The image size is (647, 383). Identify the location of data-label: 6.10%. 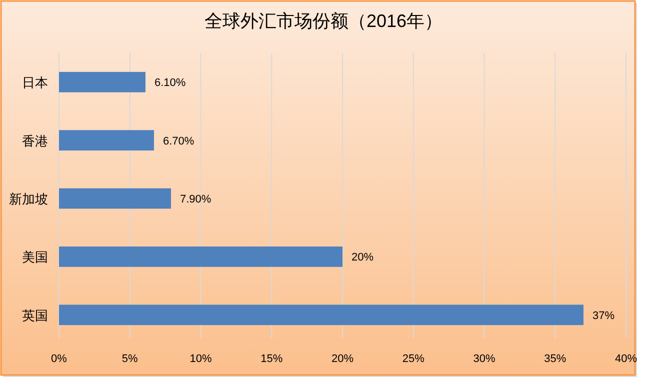
(170, 83).